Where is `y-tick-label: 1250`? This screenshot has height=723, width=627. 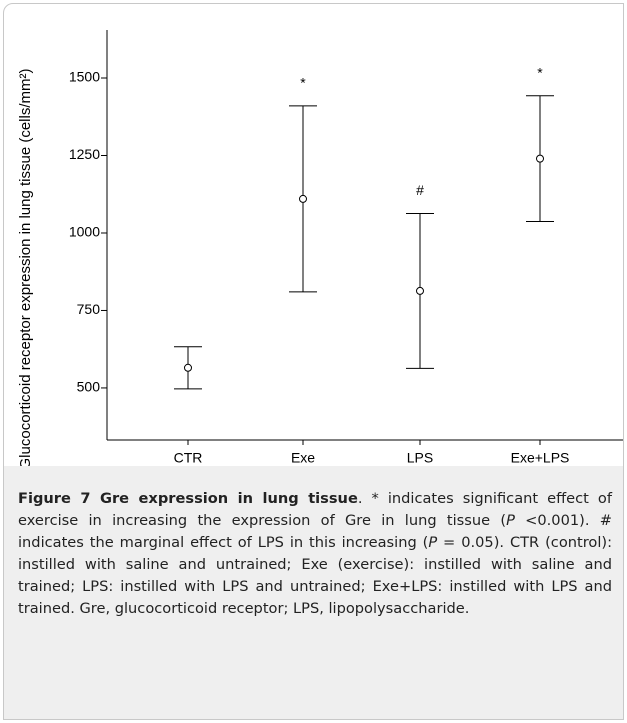
y-tick-label: 1250 is located at coordinates (84, 154).